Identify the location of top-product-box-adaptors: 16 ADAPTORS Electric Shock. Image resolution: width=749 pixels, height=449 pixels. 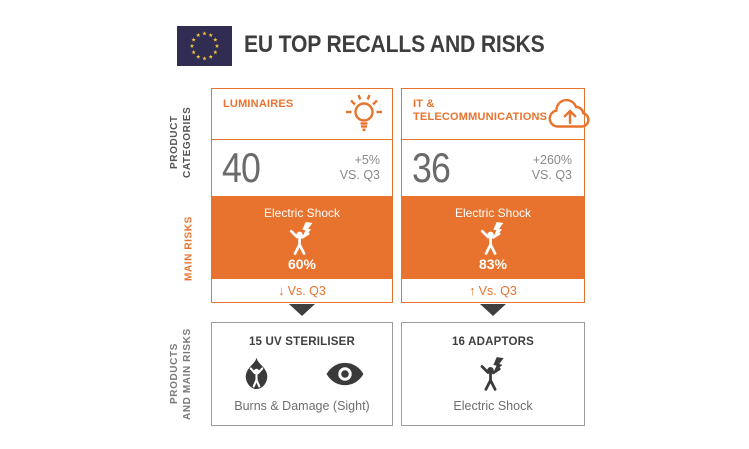
(493, 374).